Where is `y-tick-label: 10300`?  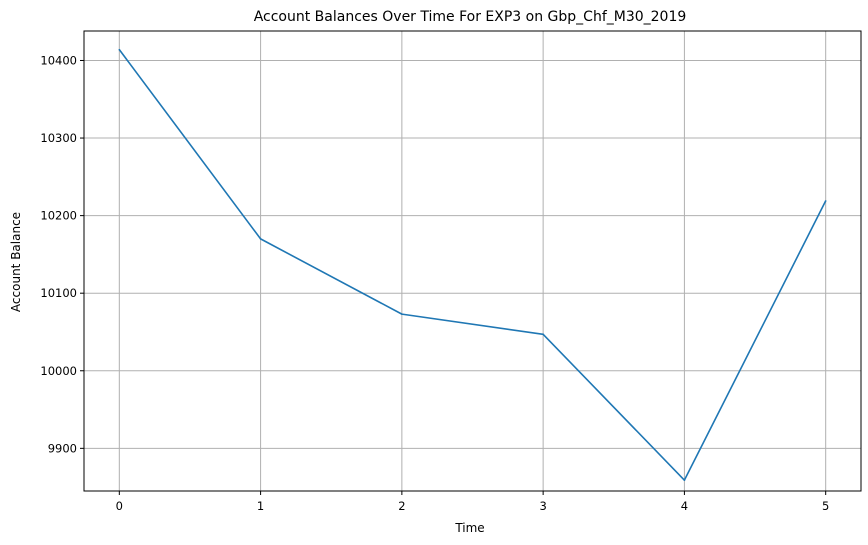
y-tick-label: 10300 is located at coordinates (58, 138).